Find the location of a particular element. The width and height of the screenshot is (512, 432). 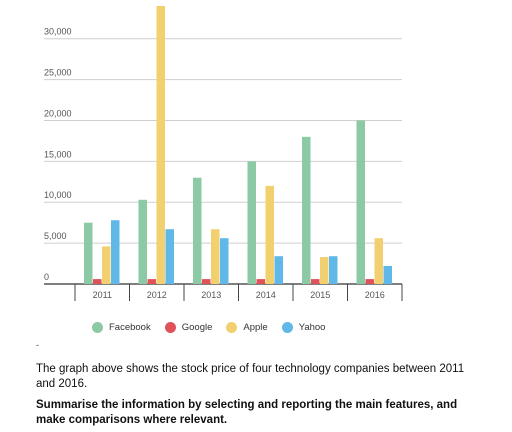

bar-facebook-2014 is located at coordinates (251, 222).